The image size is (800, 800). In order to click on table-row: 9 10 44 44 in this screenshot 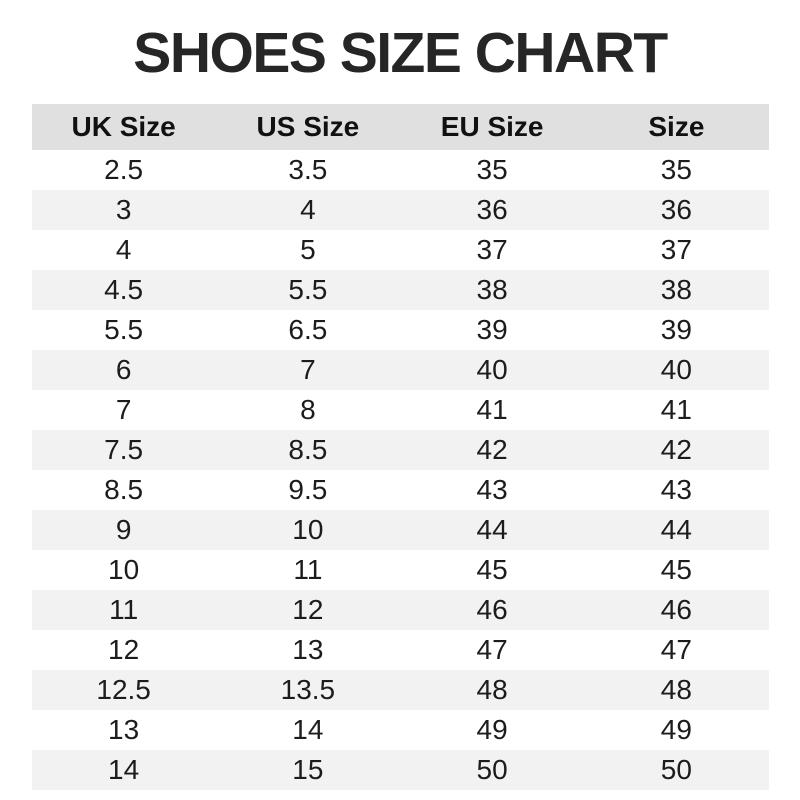, I will do `click(400, 529)`.